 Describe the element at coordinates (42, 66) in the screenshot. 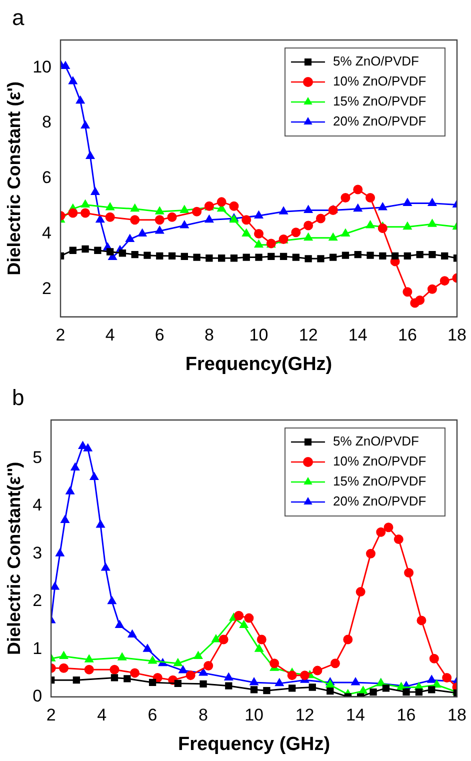

I see `y-tick-label: 10` at that location.